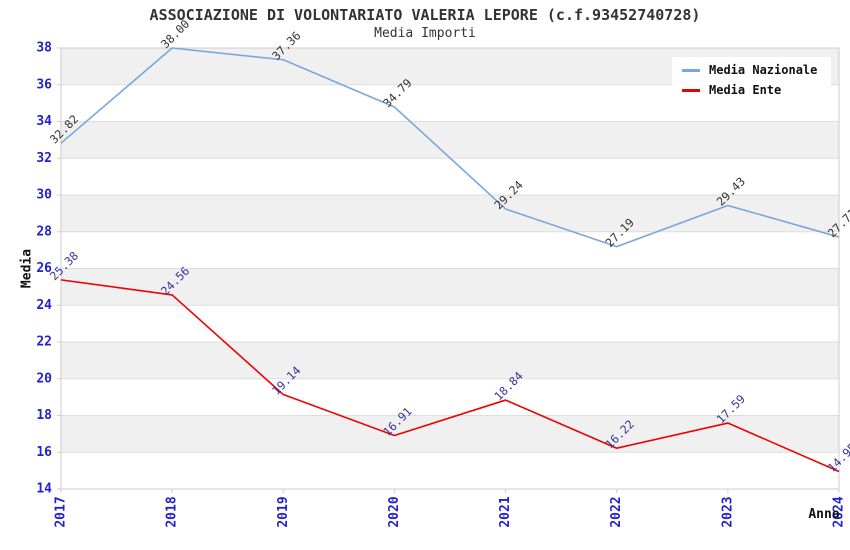  Describe the element at coordinates (727, 511) in the screenshot. I see `x-tick-label: 2023` at that location.